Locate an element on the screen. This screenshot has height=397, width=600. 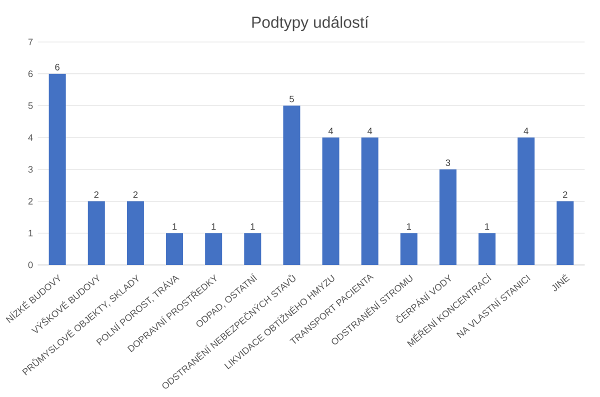
y-tick-label: 0 is located at coordinates (30, 265).